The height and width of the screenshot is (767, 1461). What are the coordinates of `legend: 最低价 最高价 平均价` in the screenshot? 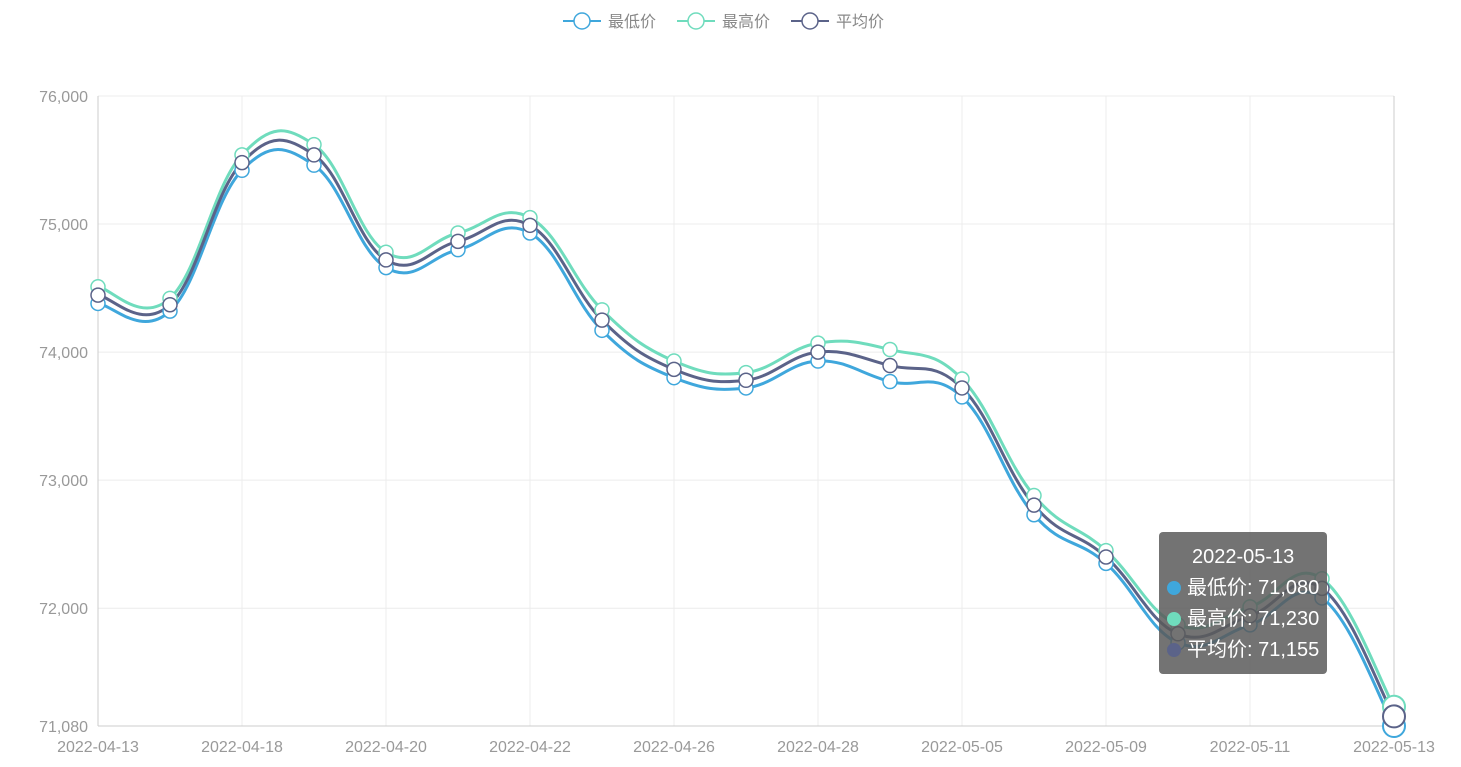 It's located at (723, 21).